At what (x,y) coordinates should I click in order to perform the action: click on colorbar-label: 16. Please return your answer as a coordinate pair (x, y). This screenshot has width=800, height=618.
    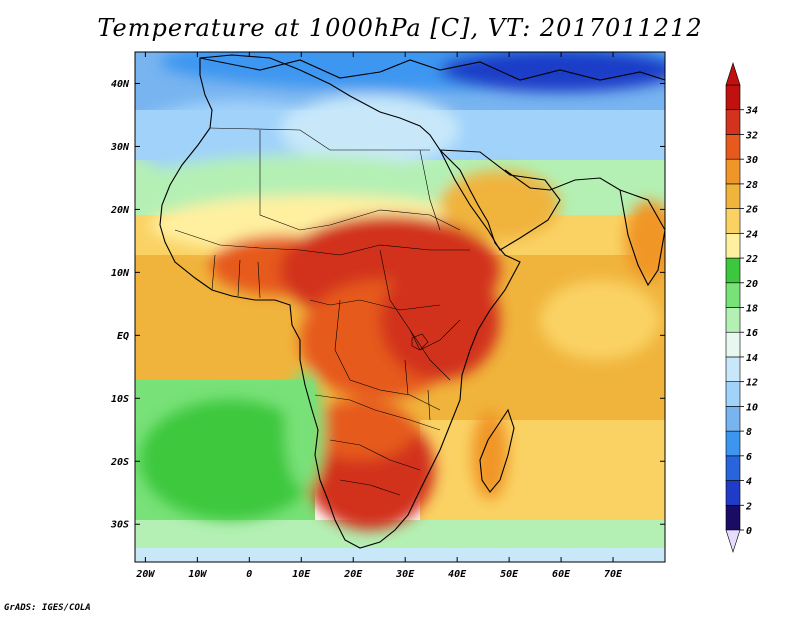
    Looking at the image, I should click on (752, 333).